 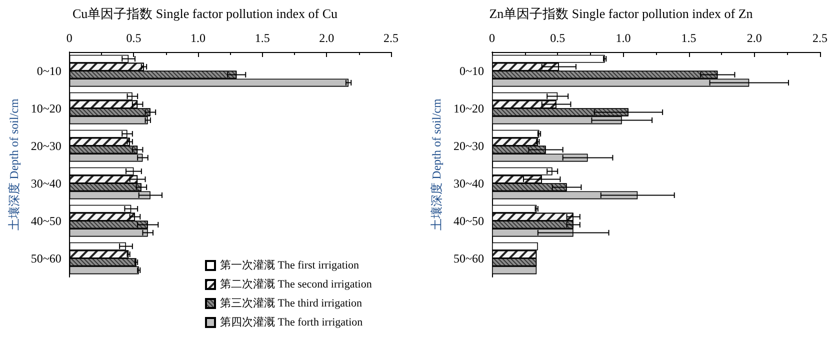 What do you see at coordinates (290, 265) in the screenshot?
I see `legend-label: 第一次灌溉 The first irrigation` at bounding box center [290, 265].